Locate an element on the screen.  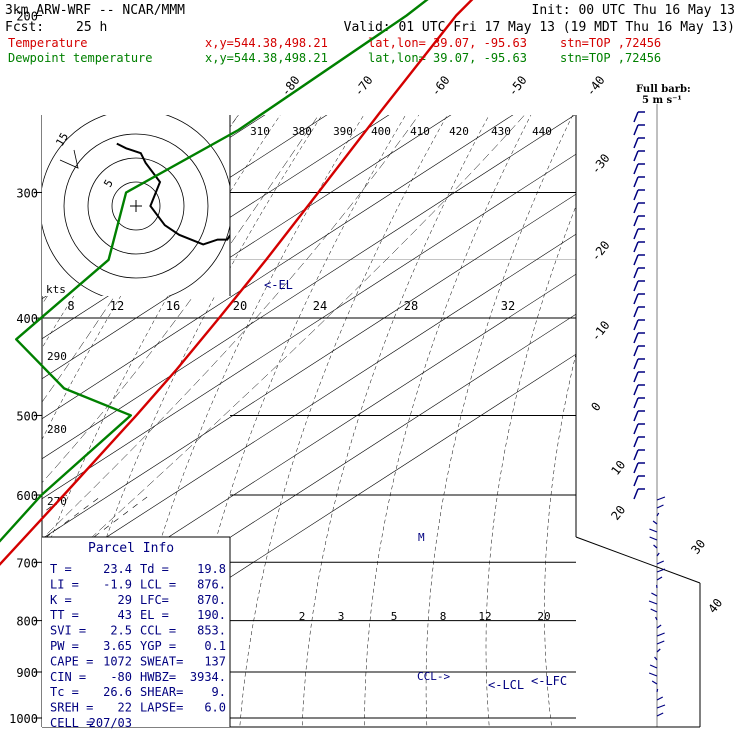
theta-label: 390 is located at coordinates (343, 131).